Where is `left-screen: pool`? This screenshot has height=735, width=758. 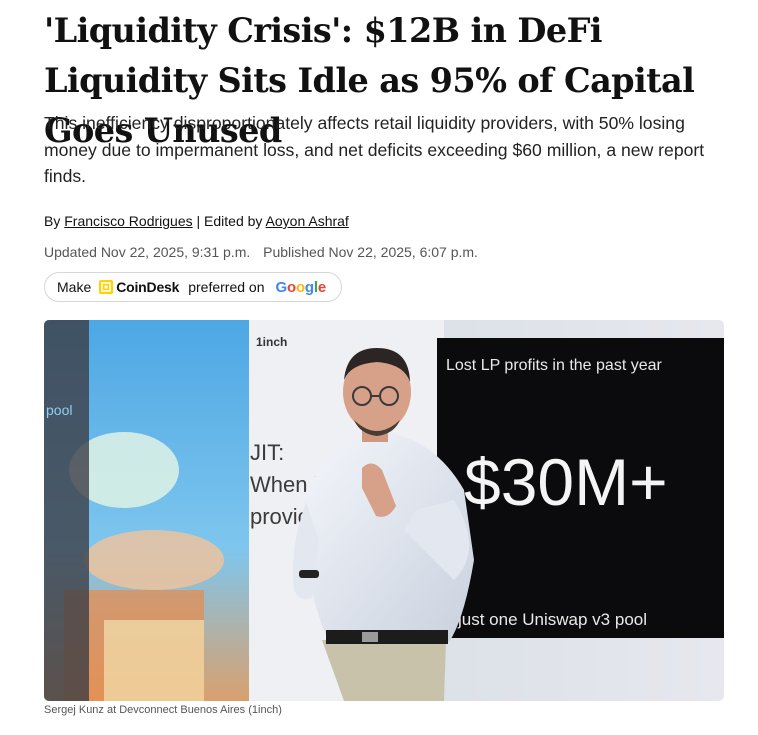 left-screen: pool is located at coordinates (146, 510).